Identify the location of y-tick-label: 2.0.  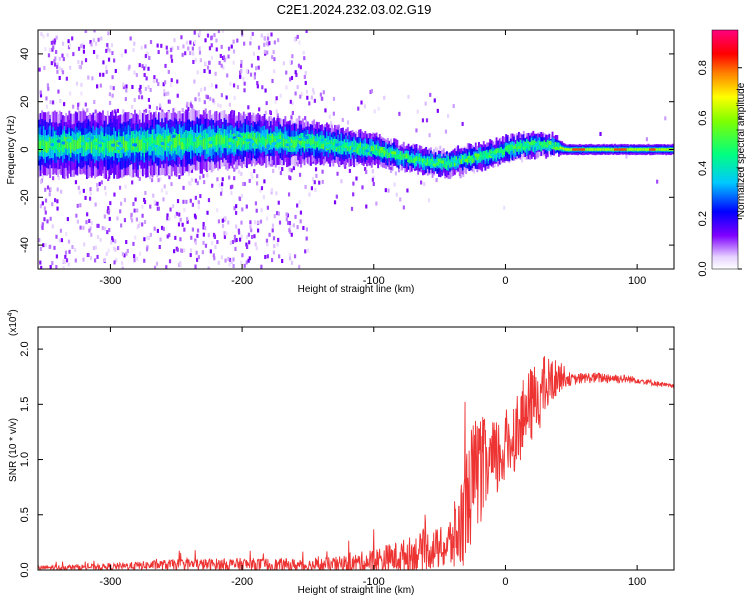
(25, 348).